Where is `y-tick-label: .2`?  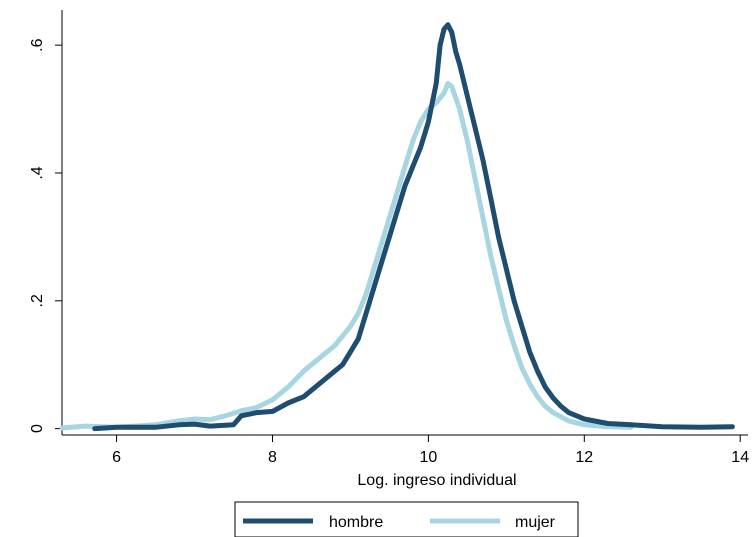
y-tick-label: .2 is located at coordinates (37, 300).